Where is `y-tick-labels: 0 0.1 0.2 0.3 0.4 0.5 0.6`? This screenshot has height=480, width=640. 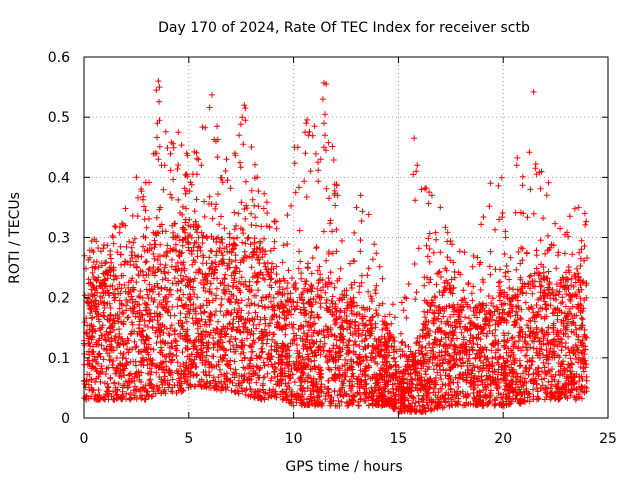 y-tick-labels: 0 0.1 0.2 0.3 0.4 0.5 0.6 is located at coordinates (59, 238).